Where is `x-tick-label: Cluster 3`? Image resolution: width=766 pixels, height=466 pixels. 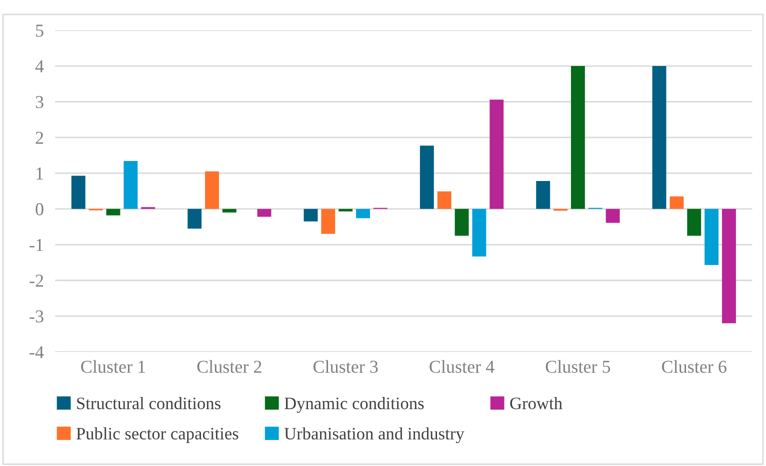
x-tick-label: Cluster 3 is located at coordinates (345, 366).